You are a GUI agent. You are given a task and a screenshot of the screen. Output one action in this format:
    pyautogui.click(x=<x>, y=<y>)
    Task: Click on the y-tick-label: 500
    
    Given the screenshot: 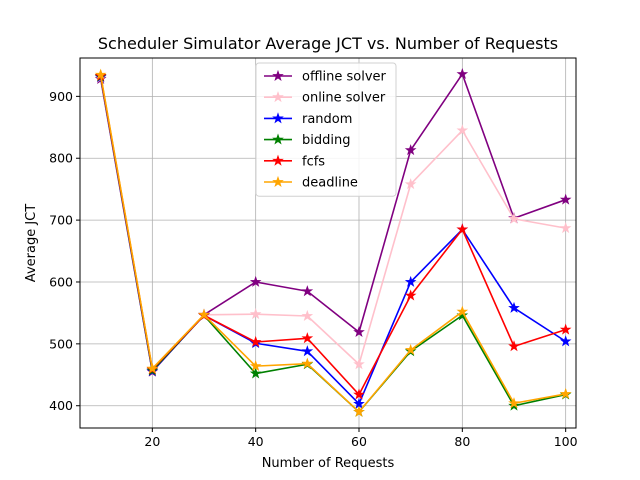 What is the action you would take?
    pyautogui.click(x=61, y=343)
    